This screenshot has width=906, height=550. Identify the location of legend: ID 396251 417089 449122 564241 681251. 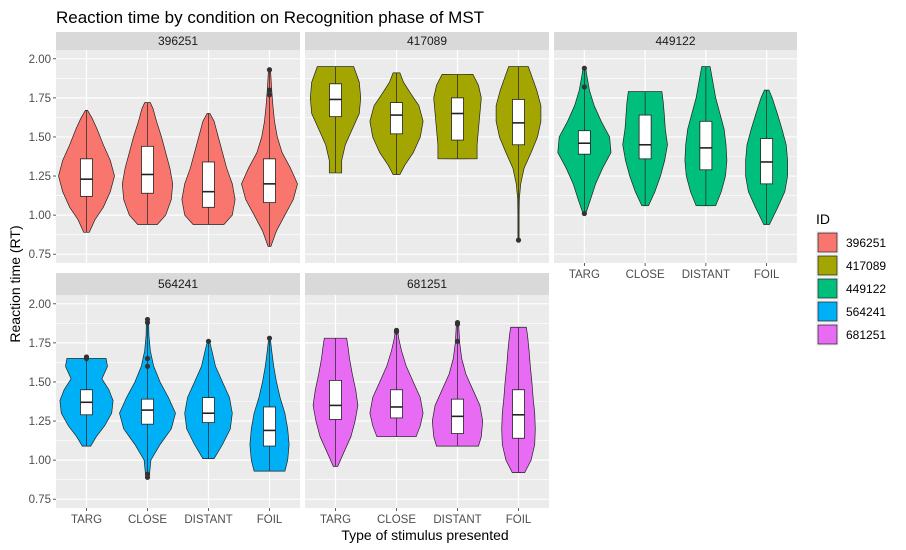
(851, 278).